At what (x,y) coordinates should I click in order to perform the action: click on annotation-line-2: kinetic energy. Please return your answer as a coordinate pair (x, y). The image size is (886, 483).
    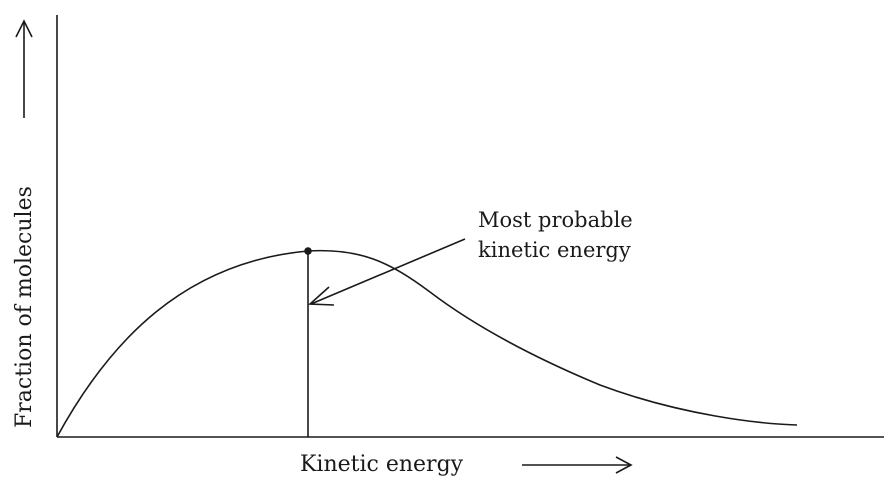
    Looking at the image, I should click on (554, 250).